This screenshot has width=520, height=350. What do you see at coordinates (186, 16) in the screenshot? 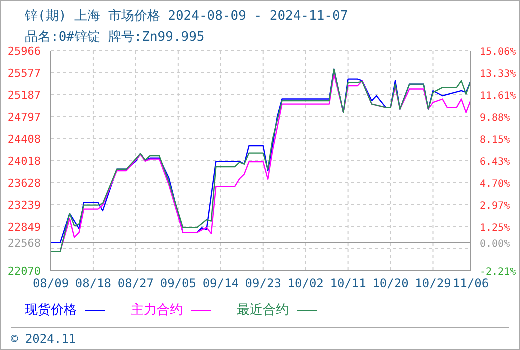
I see `chart-title: 锌(期) 上海 市场价格 2024-08-09 - 2024-11-07` at bounding box center [186, 16].